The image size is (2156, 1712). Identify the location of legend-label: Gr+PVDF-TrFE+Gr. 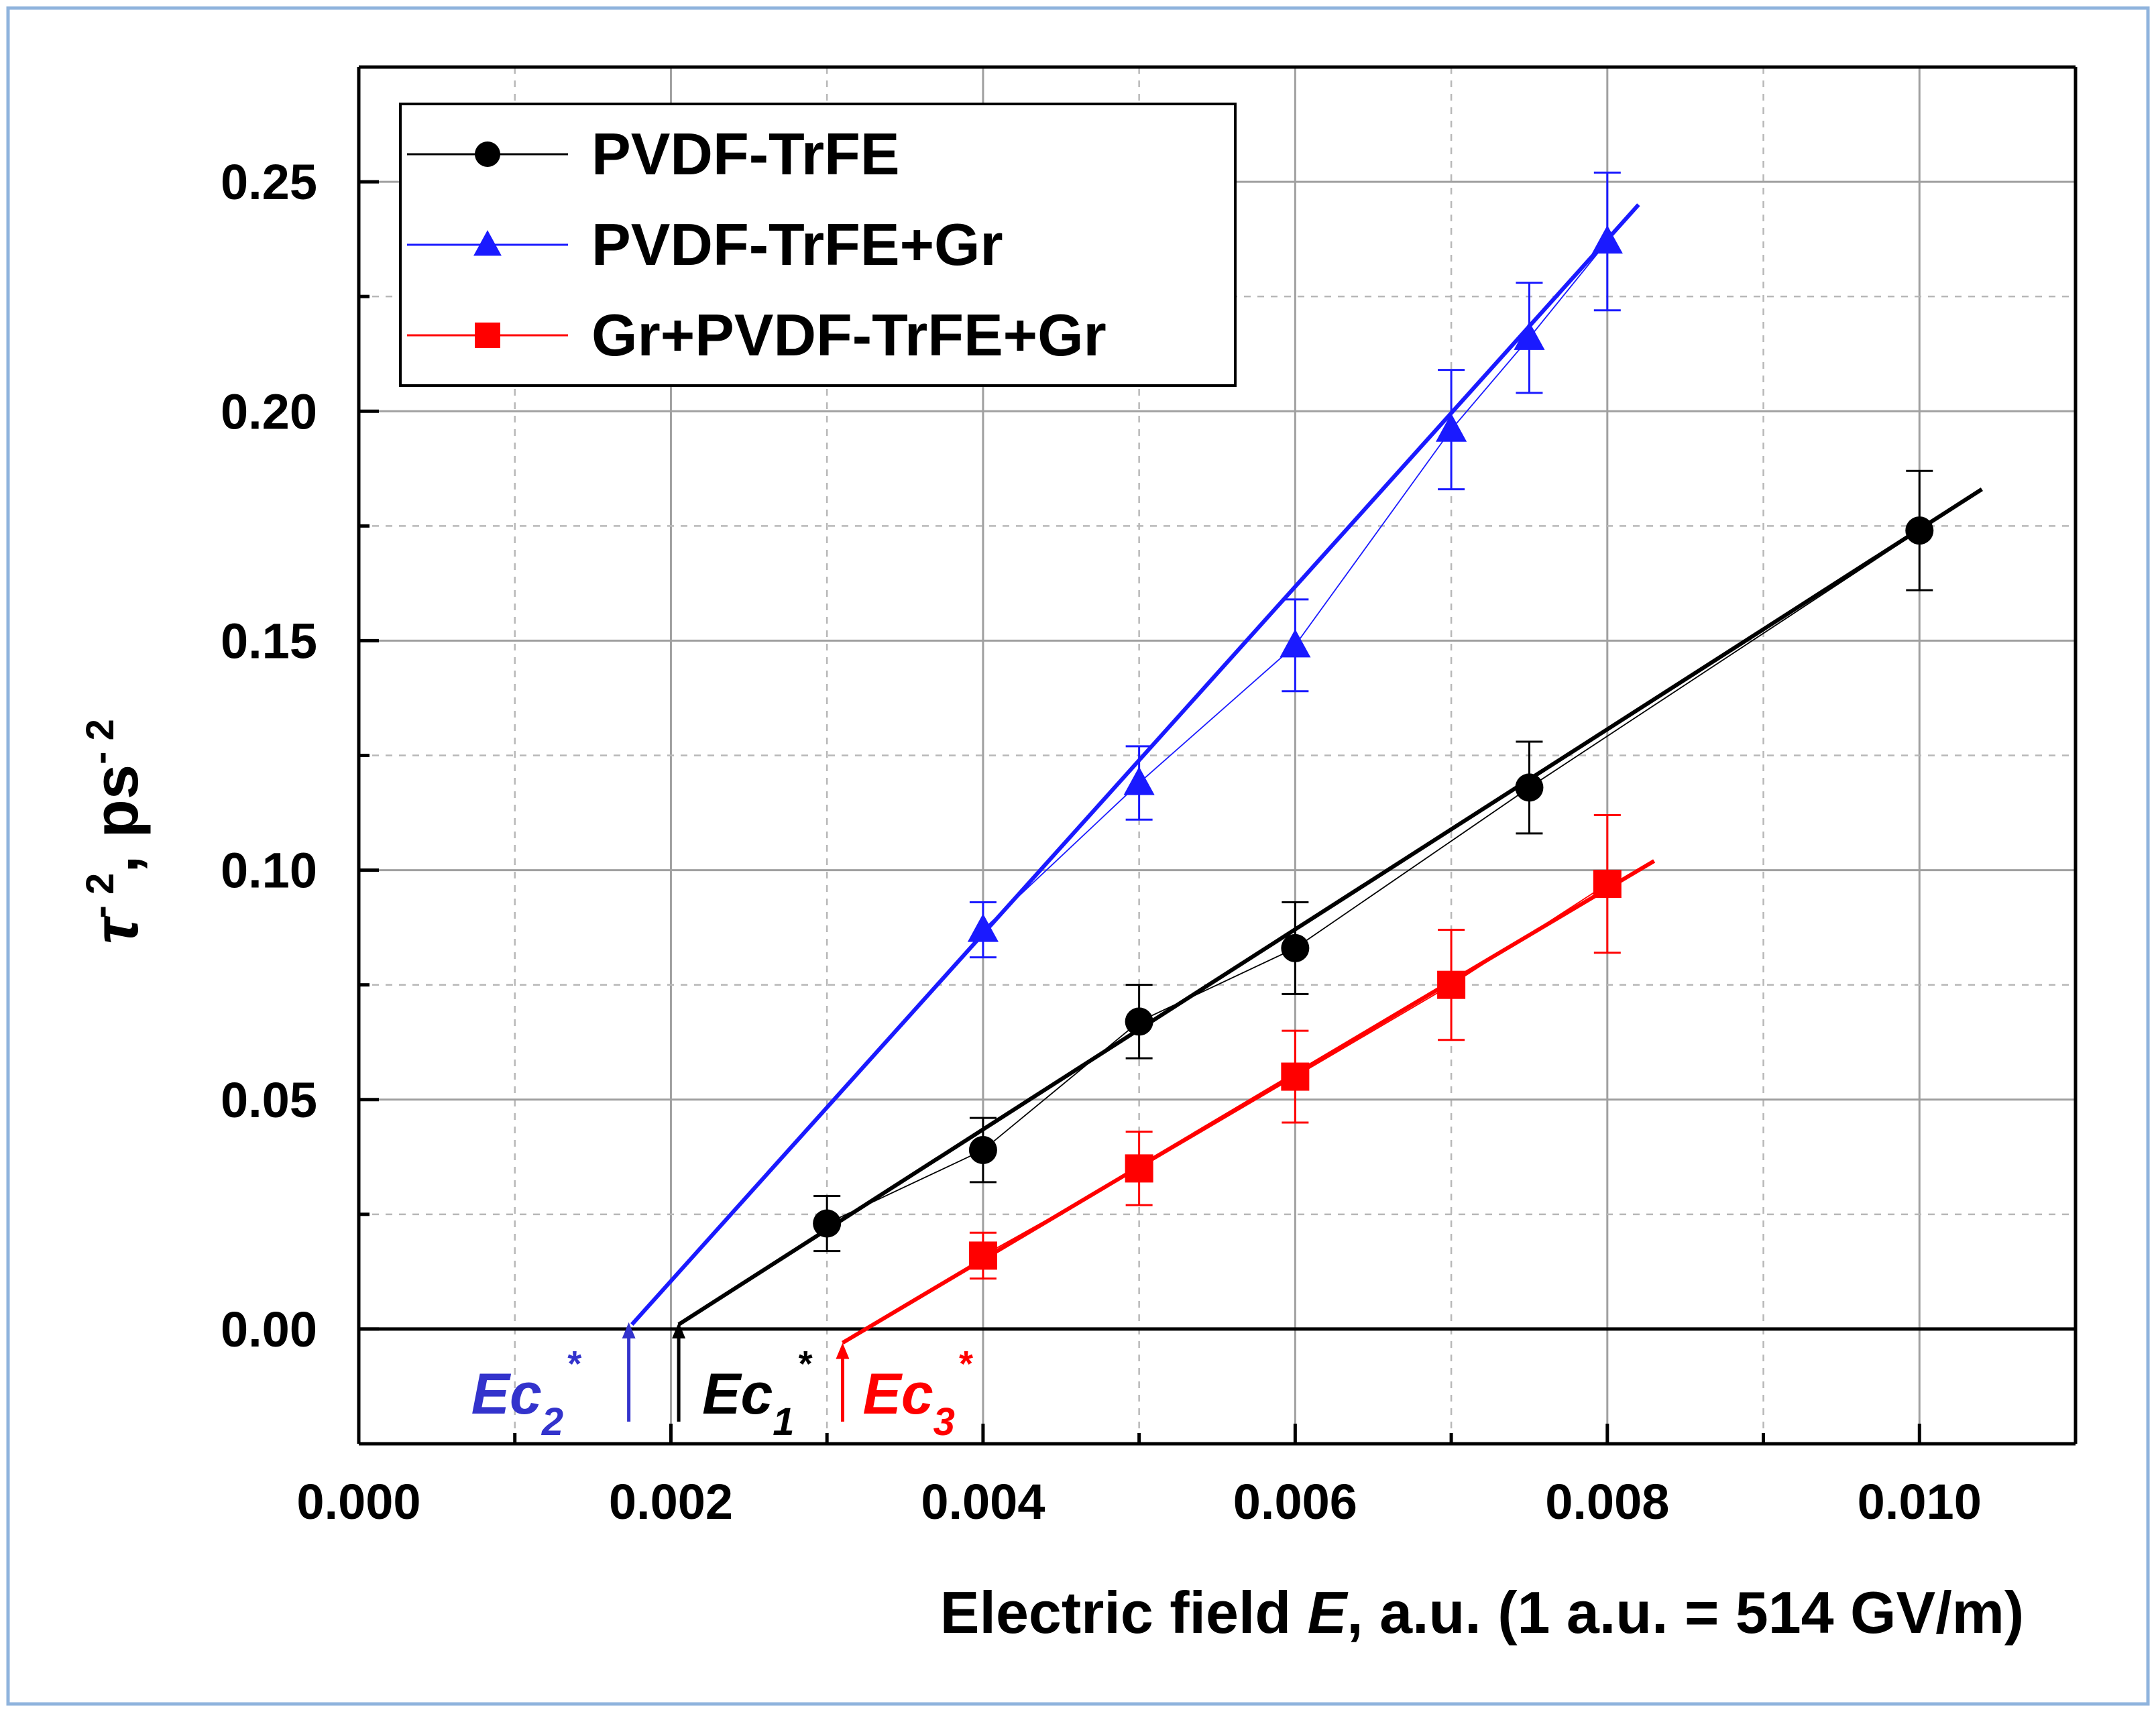
(849, 335).